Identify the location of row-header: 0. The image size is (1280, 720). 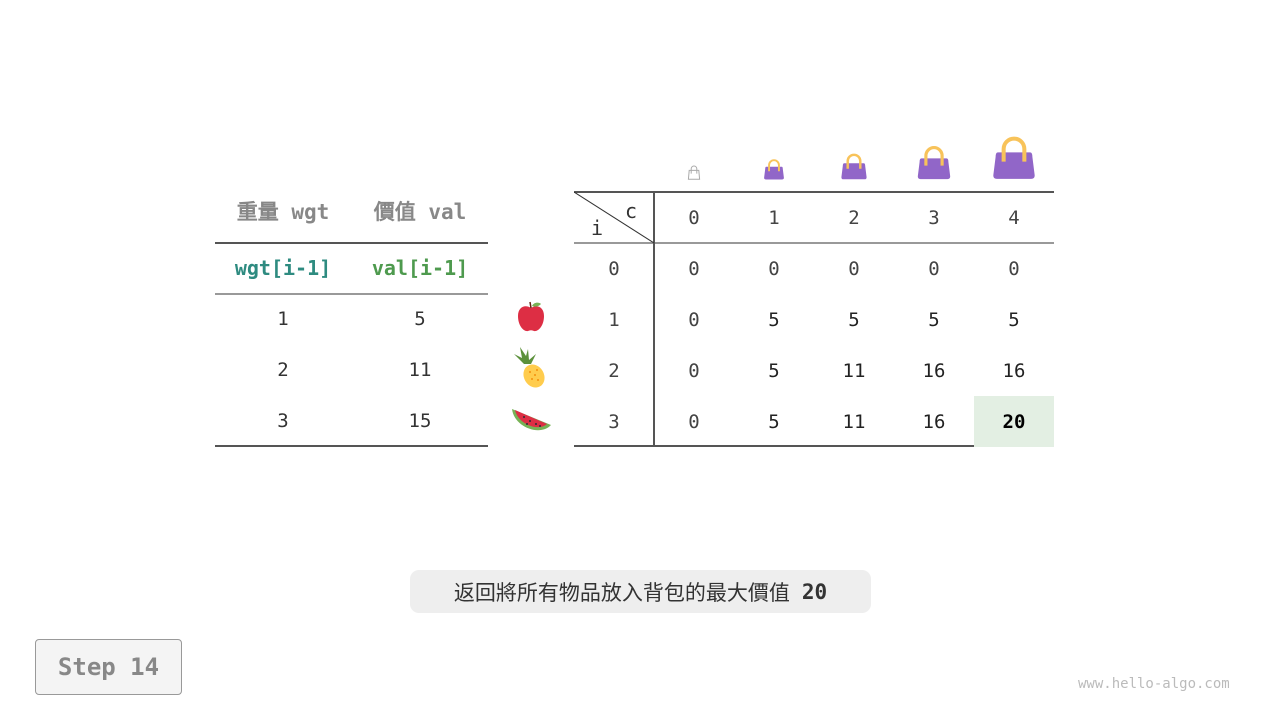
(614, 268).